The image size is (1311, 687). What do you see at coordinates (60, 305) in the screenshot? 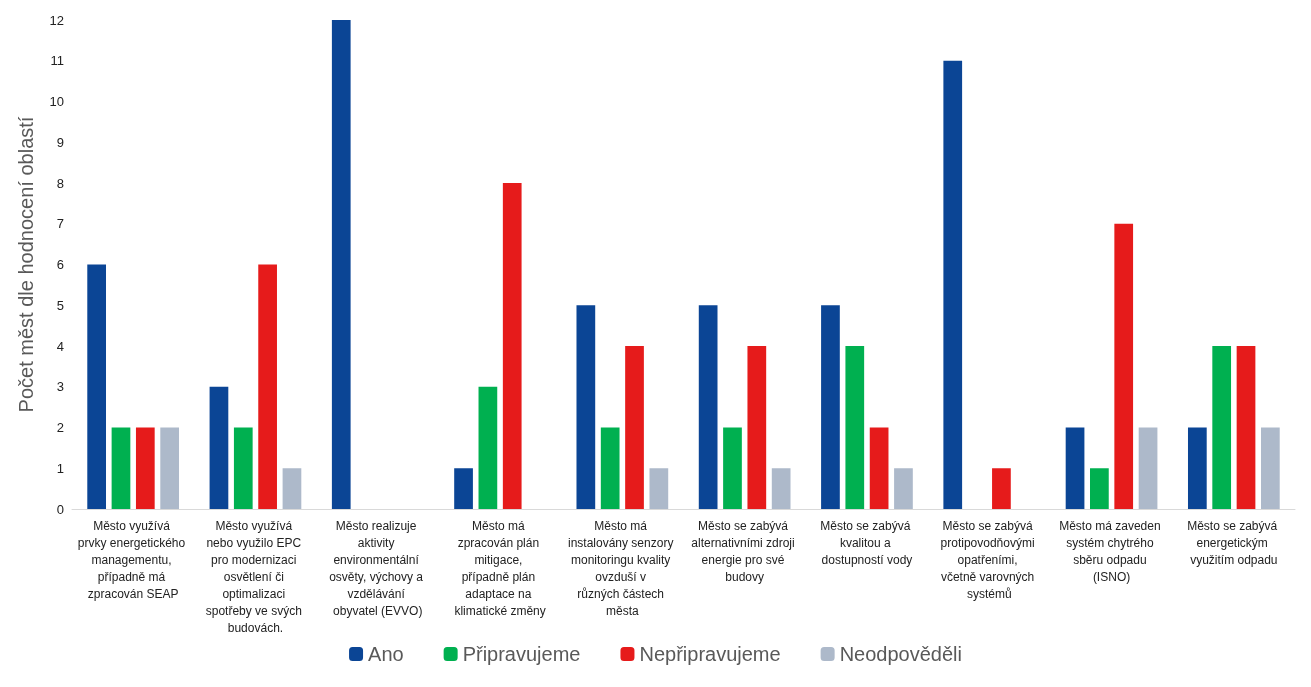
I see `y-tick-label: 5` at bounding box center [60, 305].